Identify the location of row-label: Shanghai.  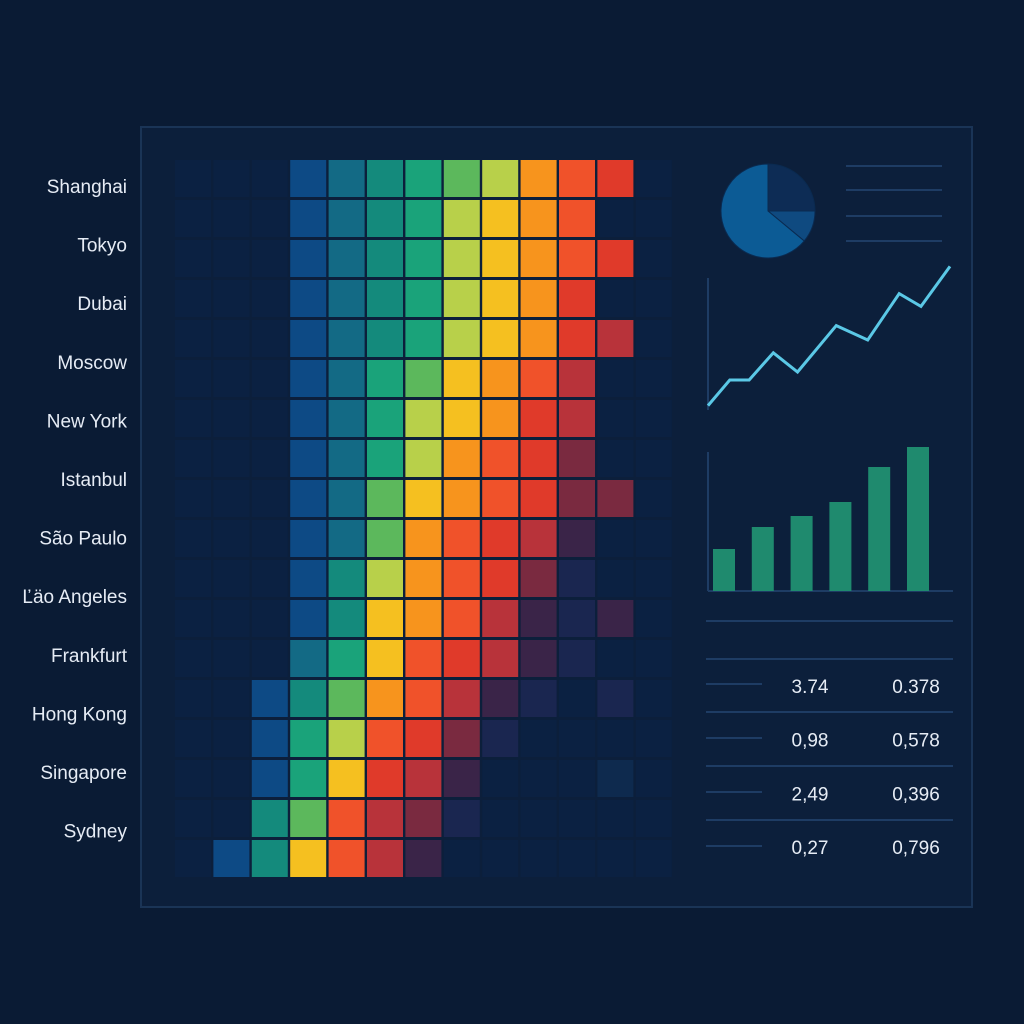
(87, 187).